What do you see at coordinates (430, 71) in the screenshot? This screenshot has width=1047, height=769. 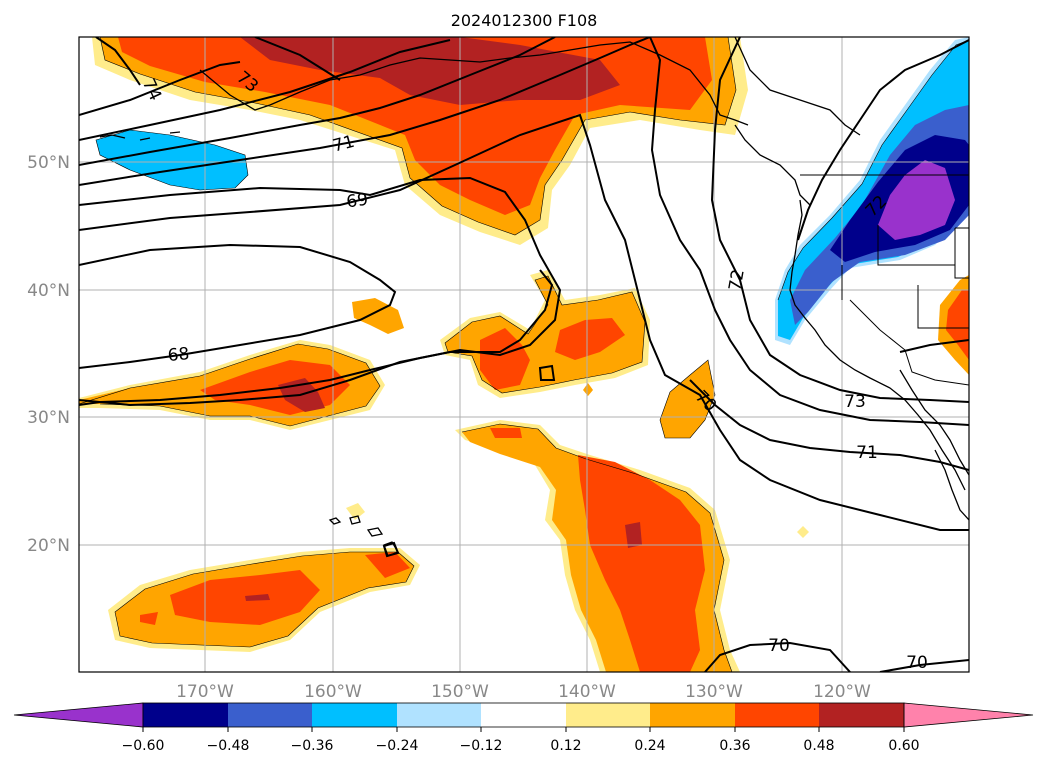 I see `anomaly-region-north-darkred` at bounding box center [430, 71].